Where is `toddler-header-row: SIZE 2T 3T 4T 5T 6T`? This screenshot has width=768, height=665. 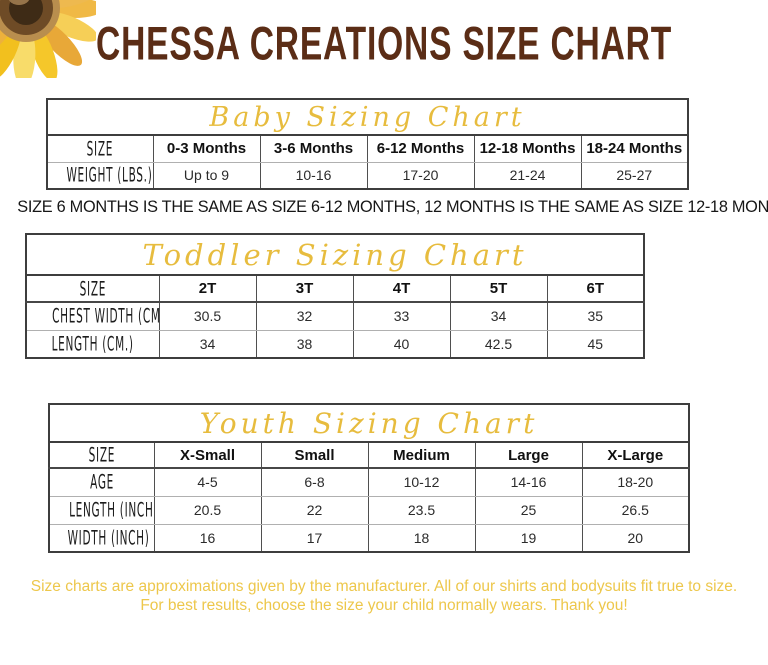
toddler-header-row: SIZE 2T 3T 4T 5T 6T is located at coordinates (335, 288).